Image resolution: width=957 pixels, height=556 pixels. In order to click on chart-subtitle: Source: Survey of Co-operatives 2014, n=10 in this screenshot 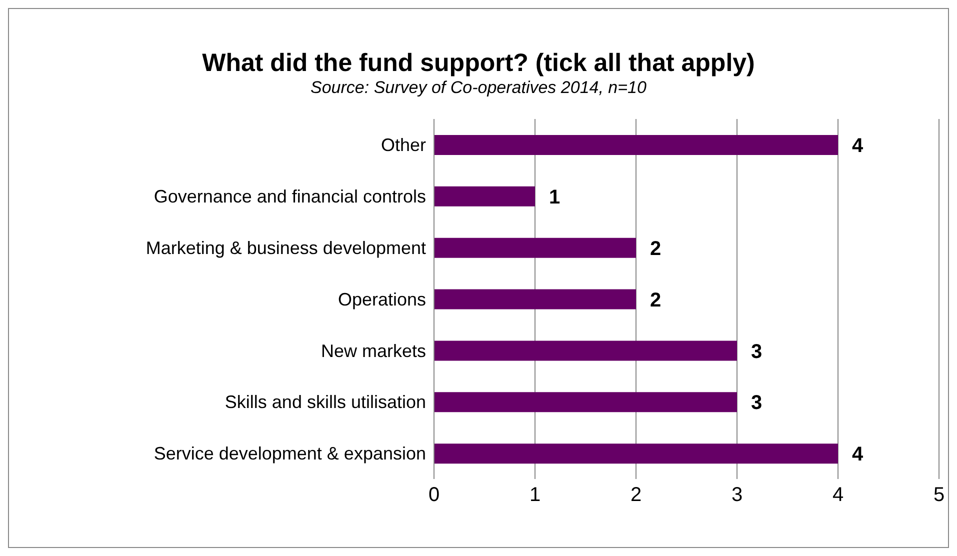, I will do `click(479, 88)`.